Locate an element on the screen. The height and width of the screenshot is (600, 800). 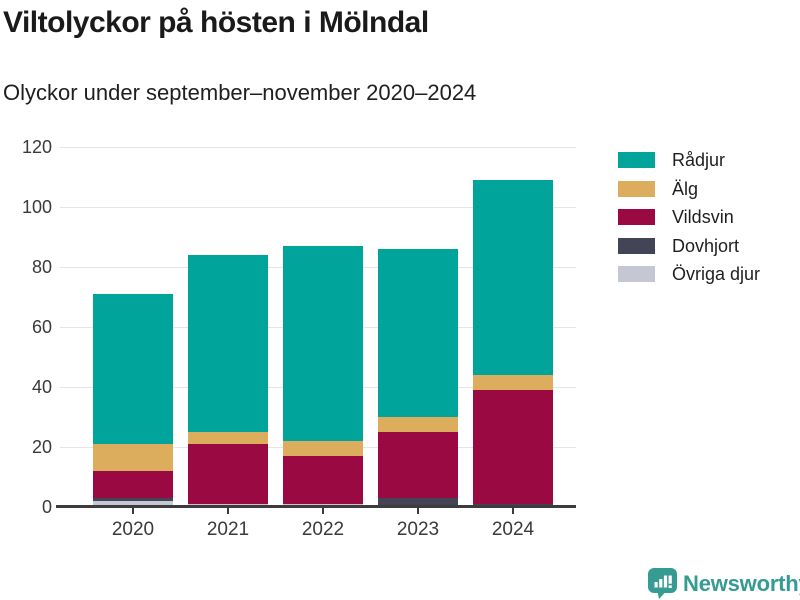
bar-segment-2023-Vildsvin is located at coordinates (418, 465).